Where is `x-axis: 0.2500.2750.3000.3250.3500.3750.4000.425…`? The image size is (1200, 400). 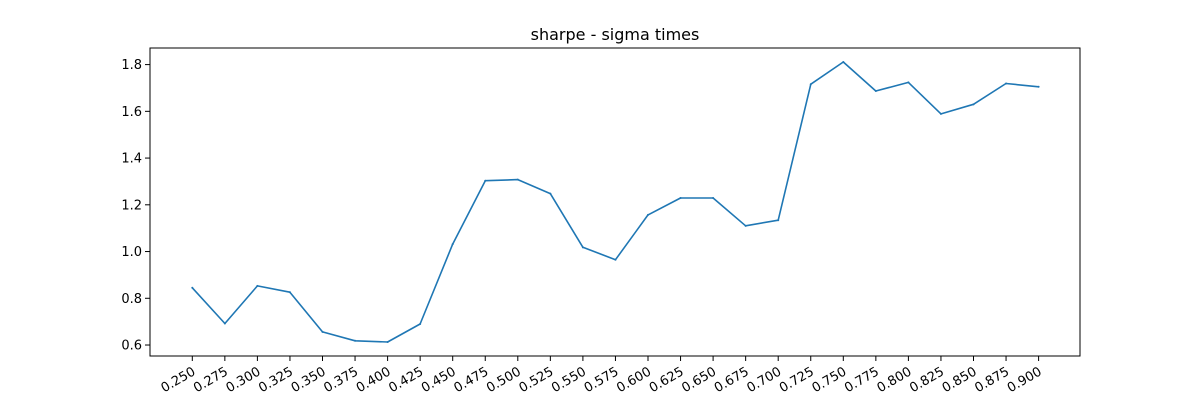 x-axis: 0.2500.2750.3000.3250.3500.3750.4000.425… is located at coordinates (602, 376).